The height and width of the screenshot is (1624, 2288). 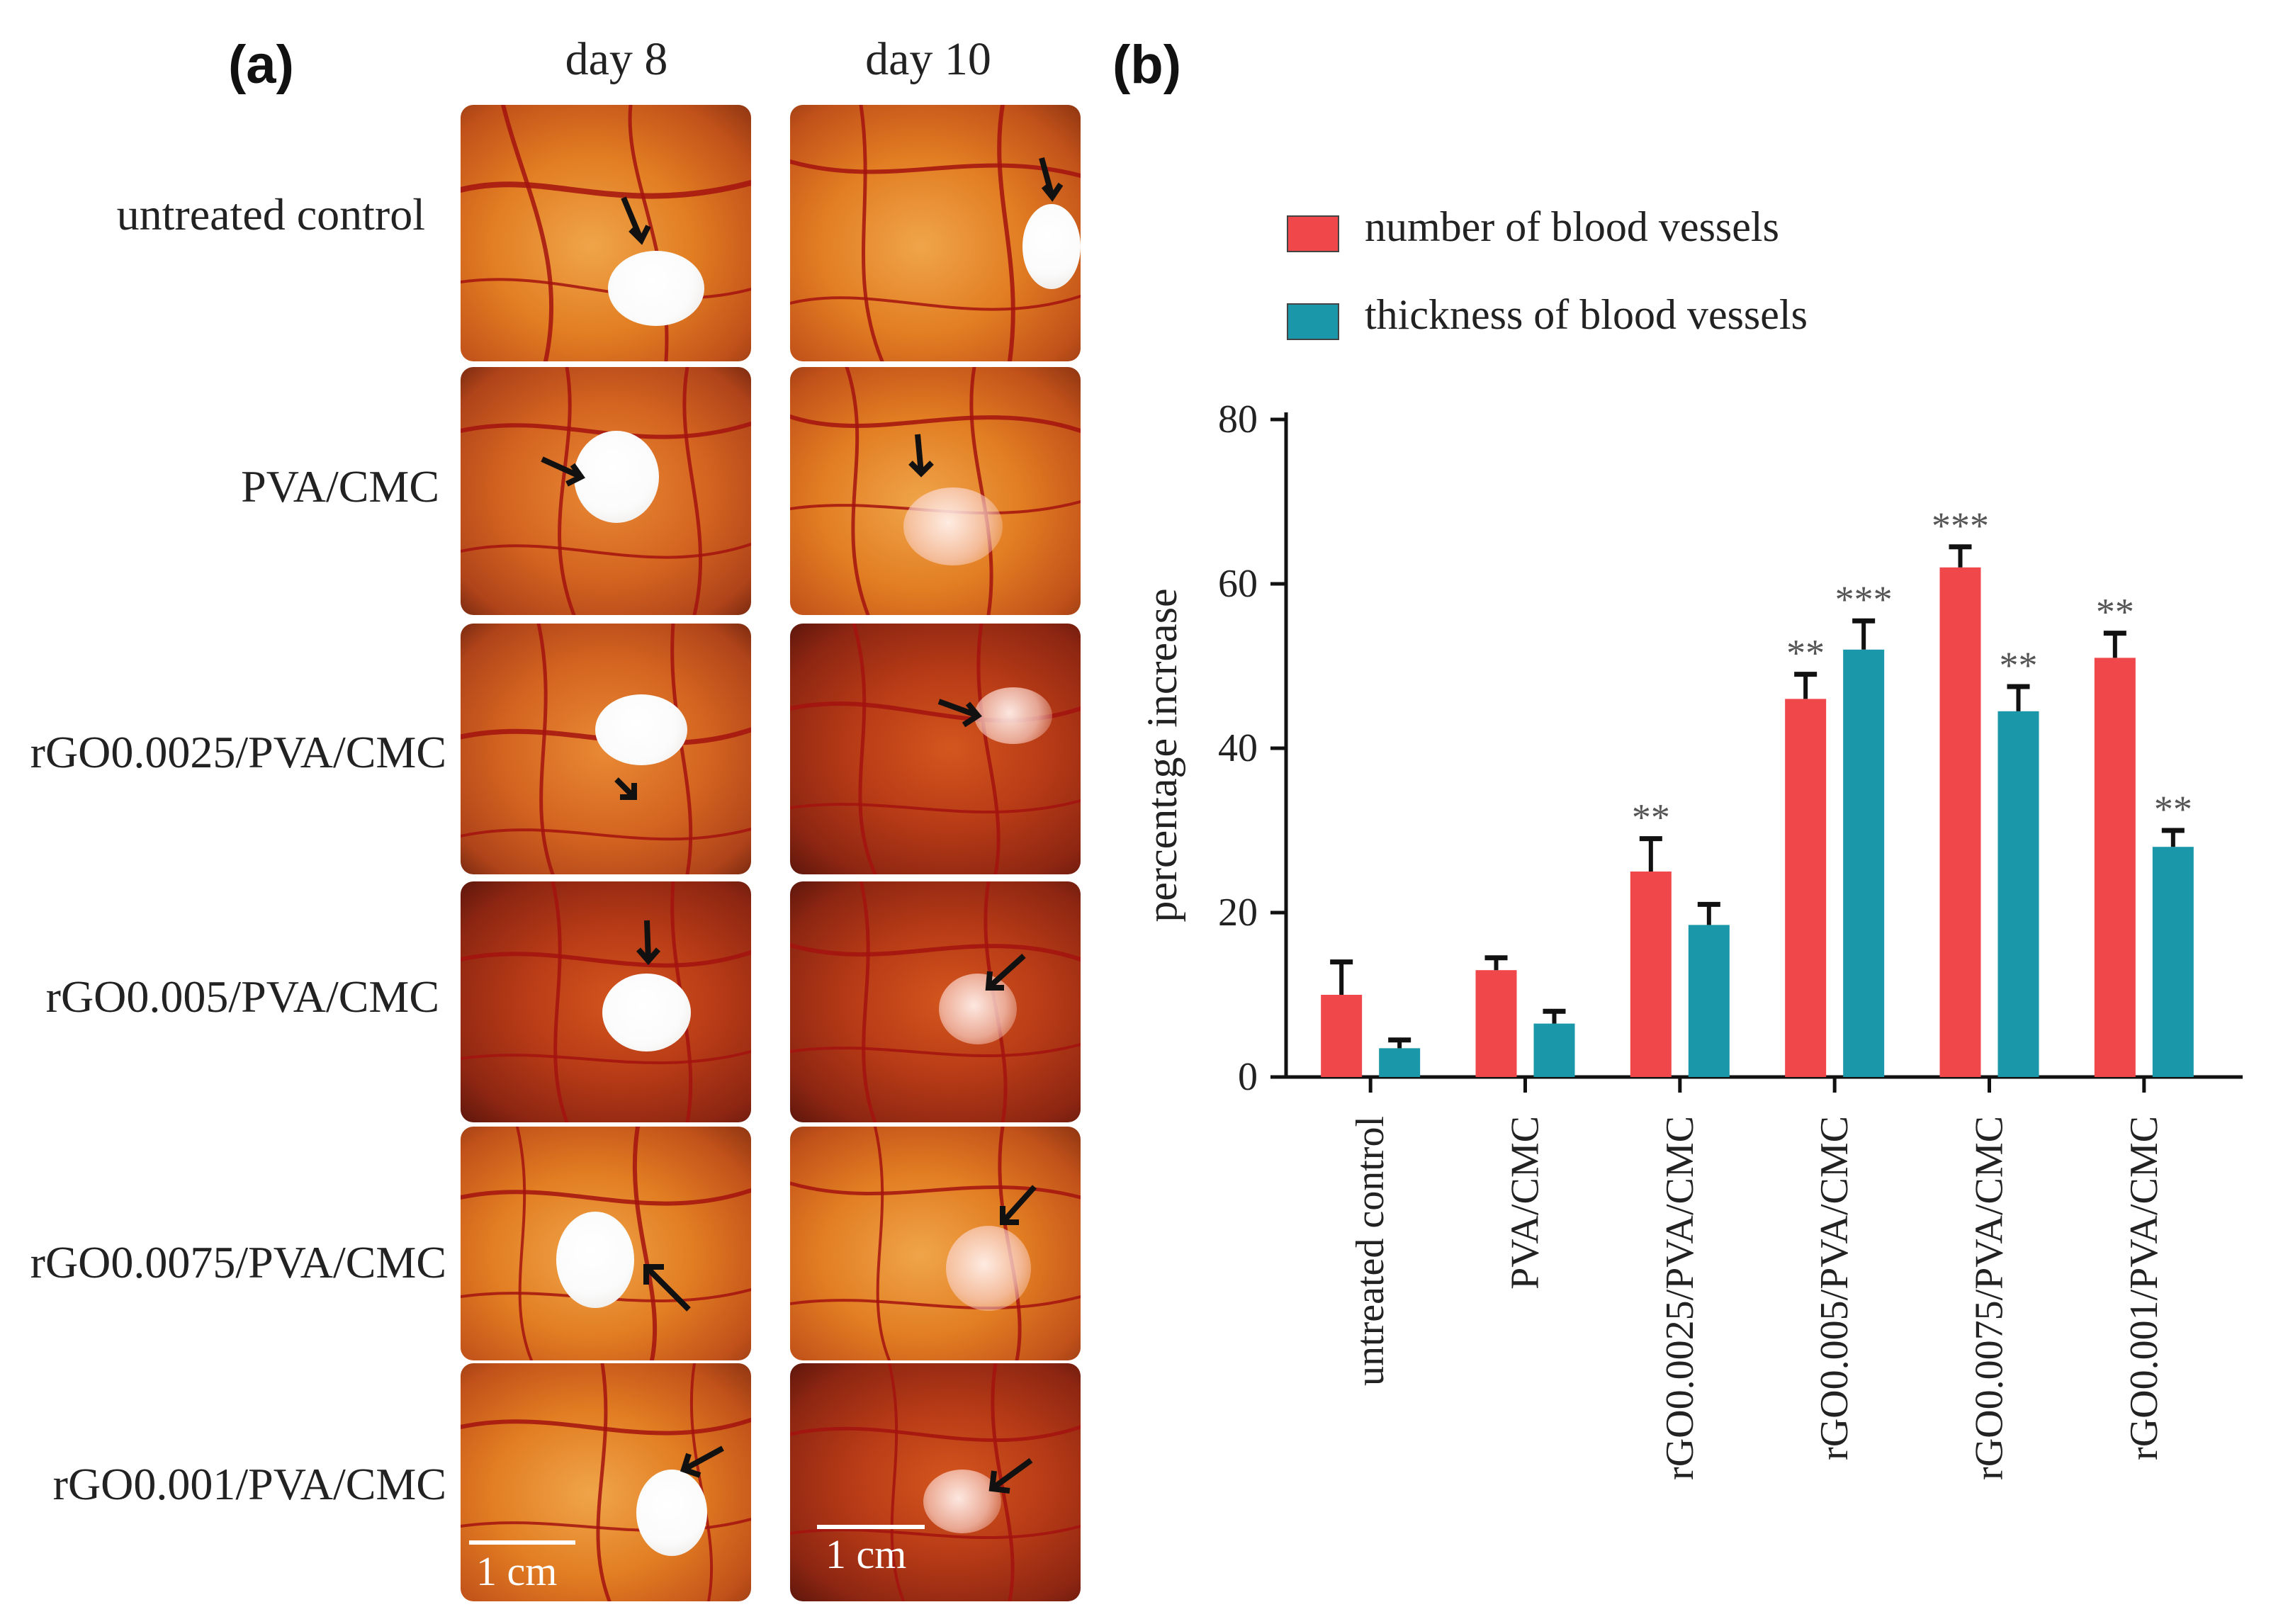 What do you see at coordinates (261, 65) in the screenshot?
I see `panel-a-letter: (a)` at bounding box center [261, 65].